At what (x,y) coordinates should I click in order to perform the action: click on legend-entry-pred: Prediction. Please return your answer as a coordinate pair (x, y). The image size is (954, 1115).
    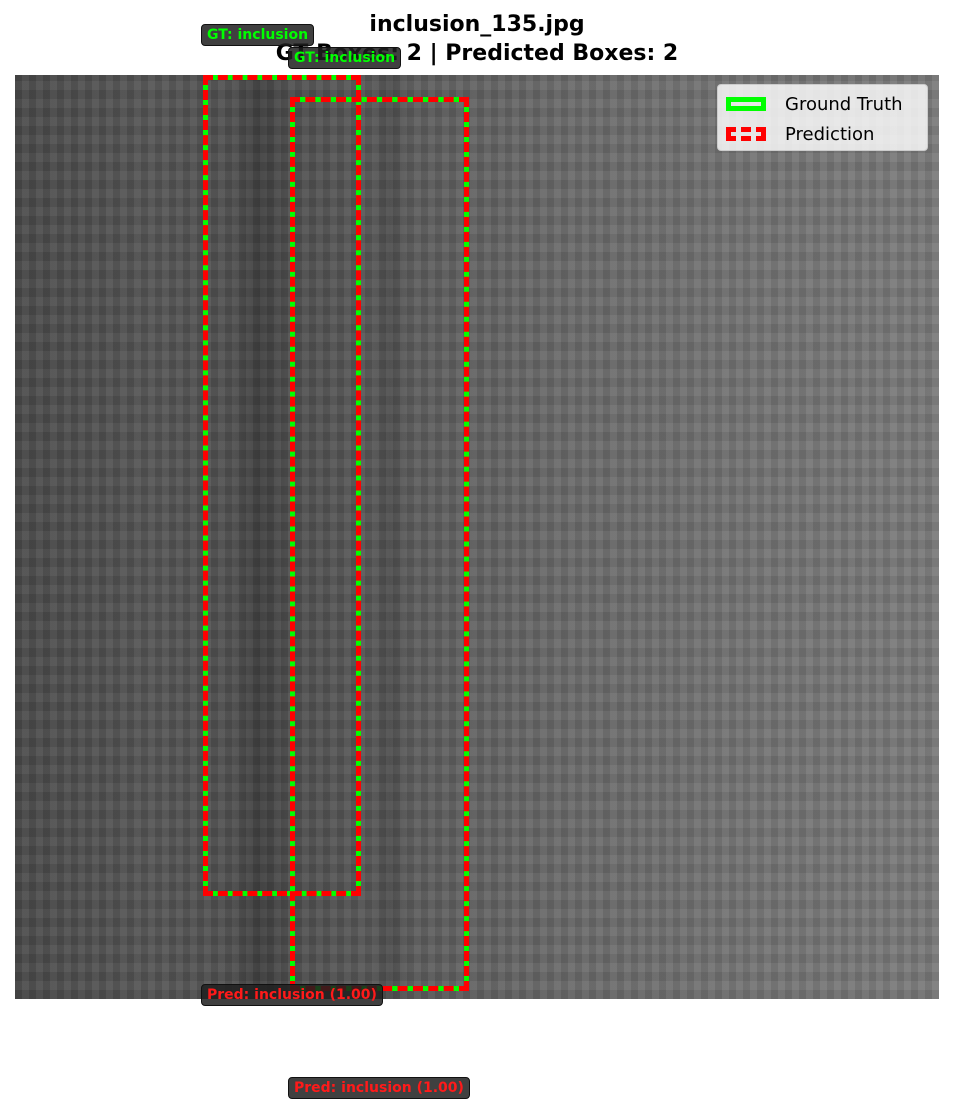
    Looking at the image, I should click on (800, 134).